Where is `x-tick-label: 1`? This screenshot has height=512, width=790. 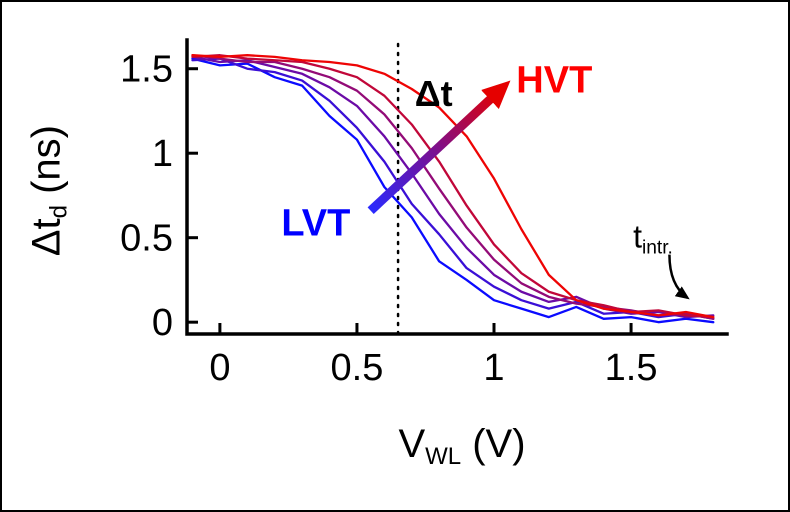 x-tick-label: 1 is located at coordinates (493, 368).